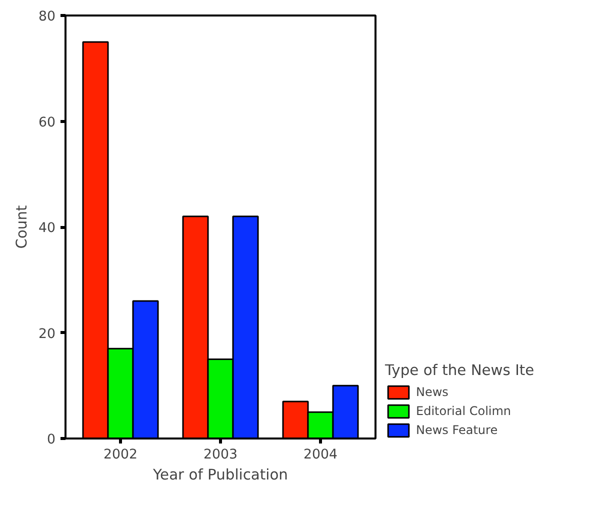 The width and height of the screenshot is (611, 506). Describe the element at coordinates (47, 122) in the screenshot. I see `y-tick-label: 60` at that location.